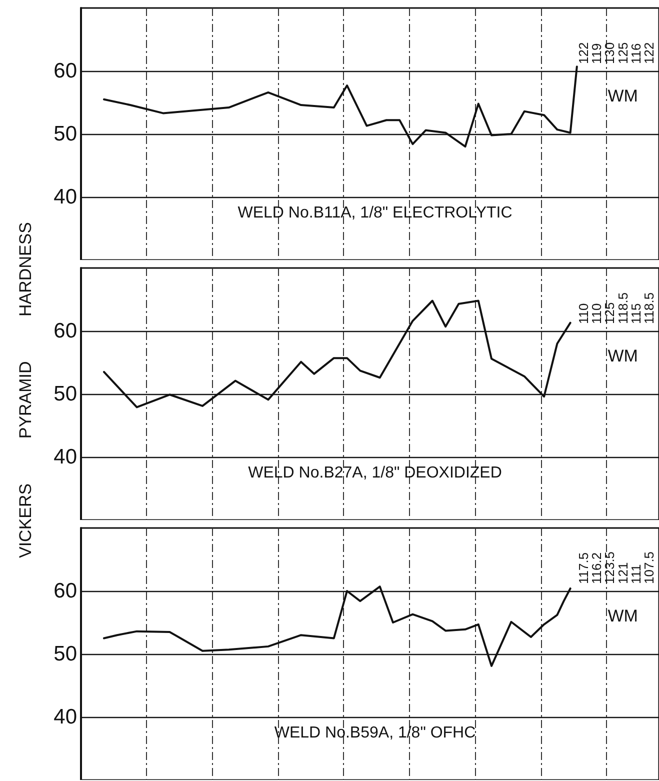  I want to click on annotation: 117.5, so click(583, 568).